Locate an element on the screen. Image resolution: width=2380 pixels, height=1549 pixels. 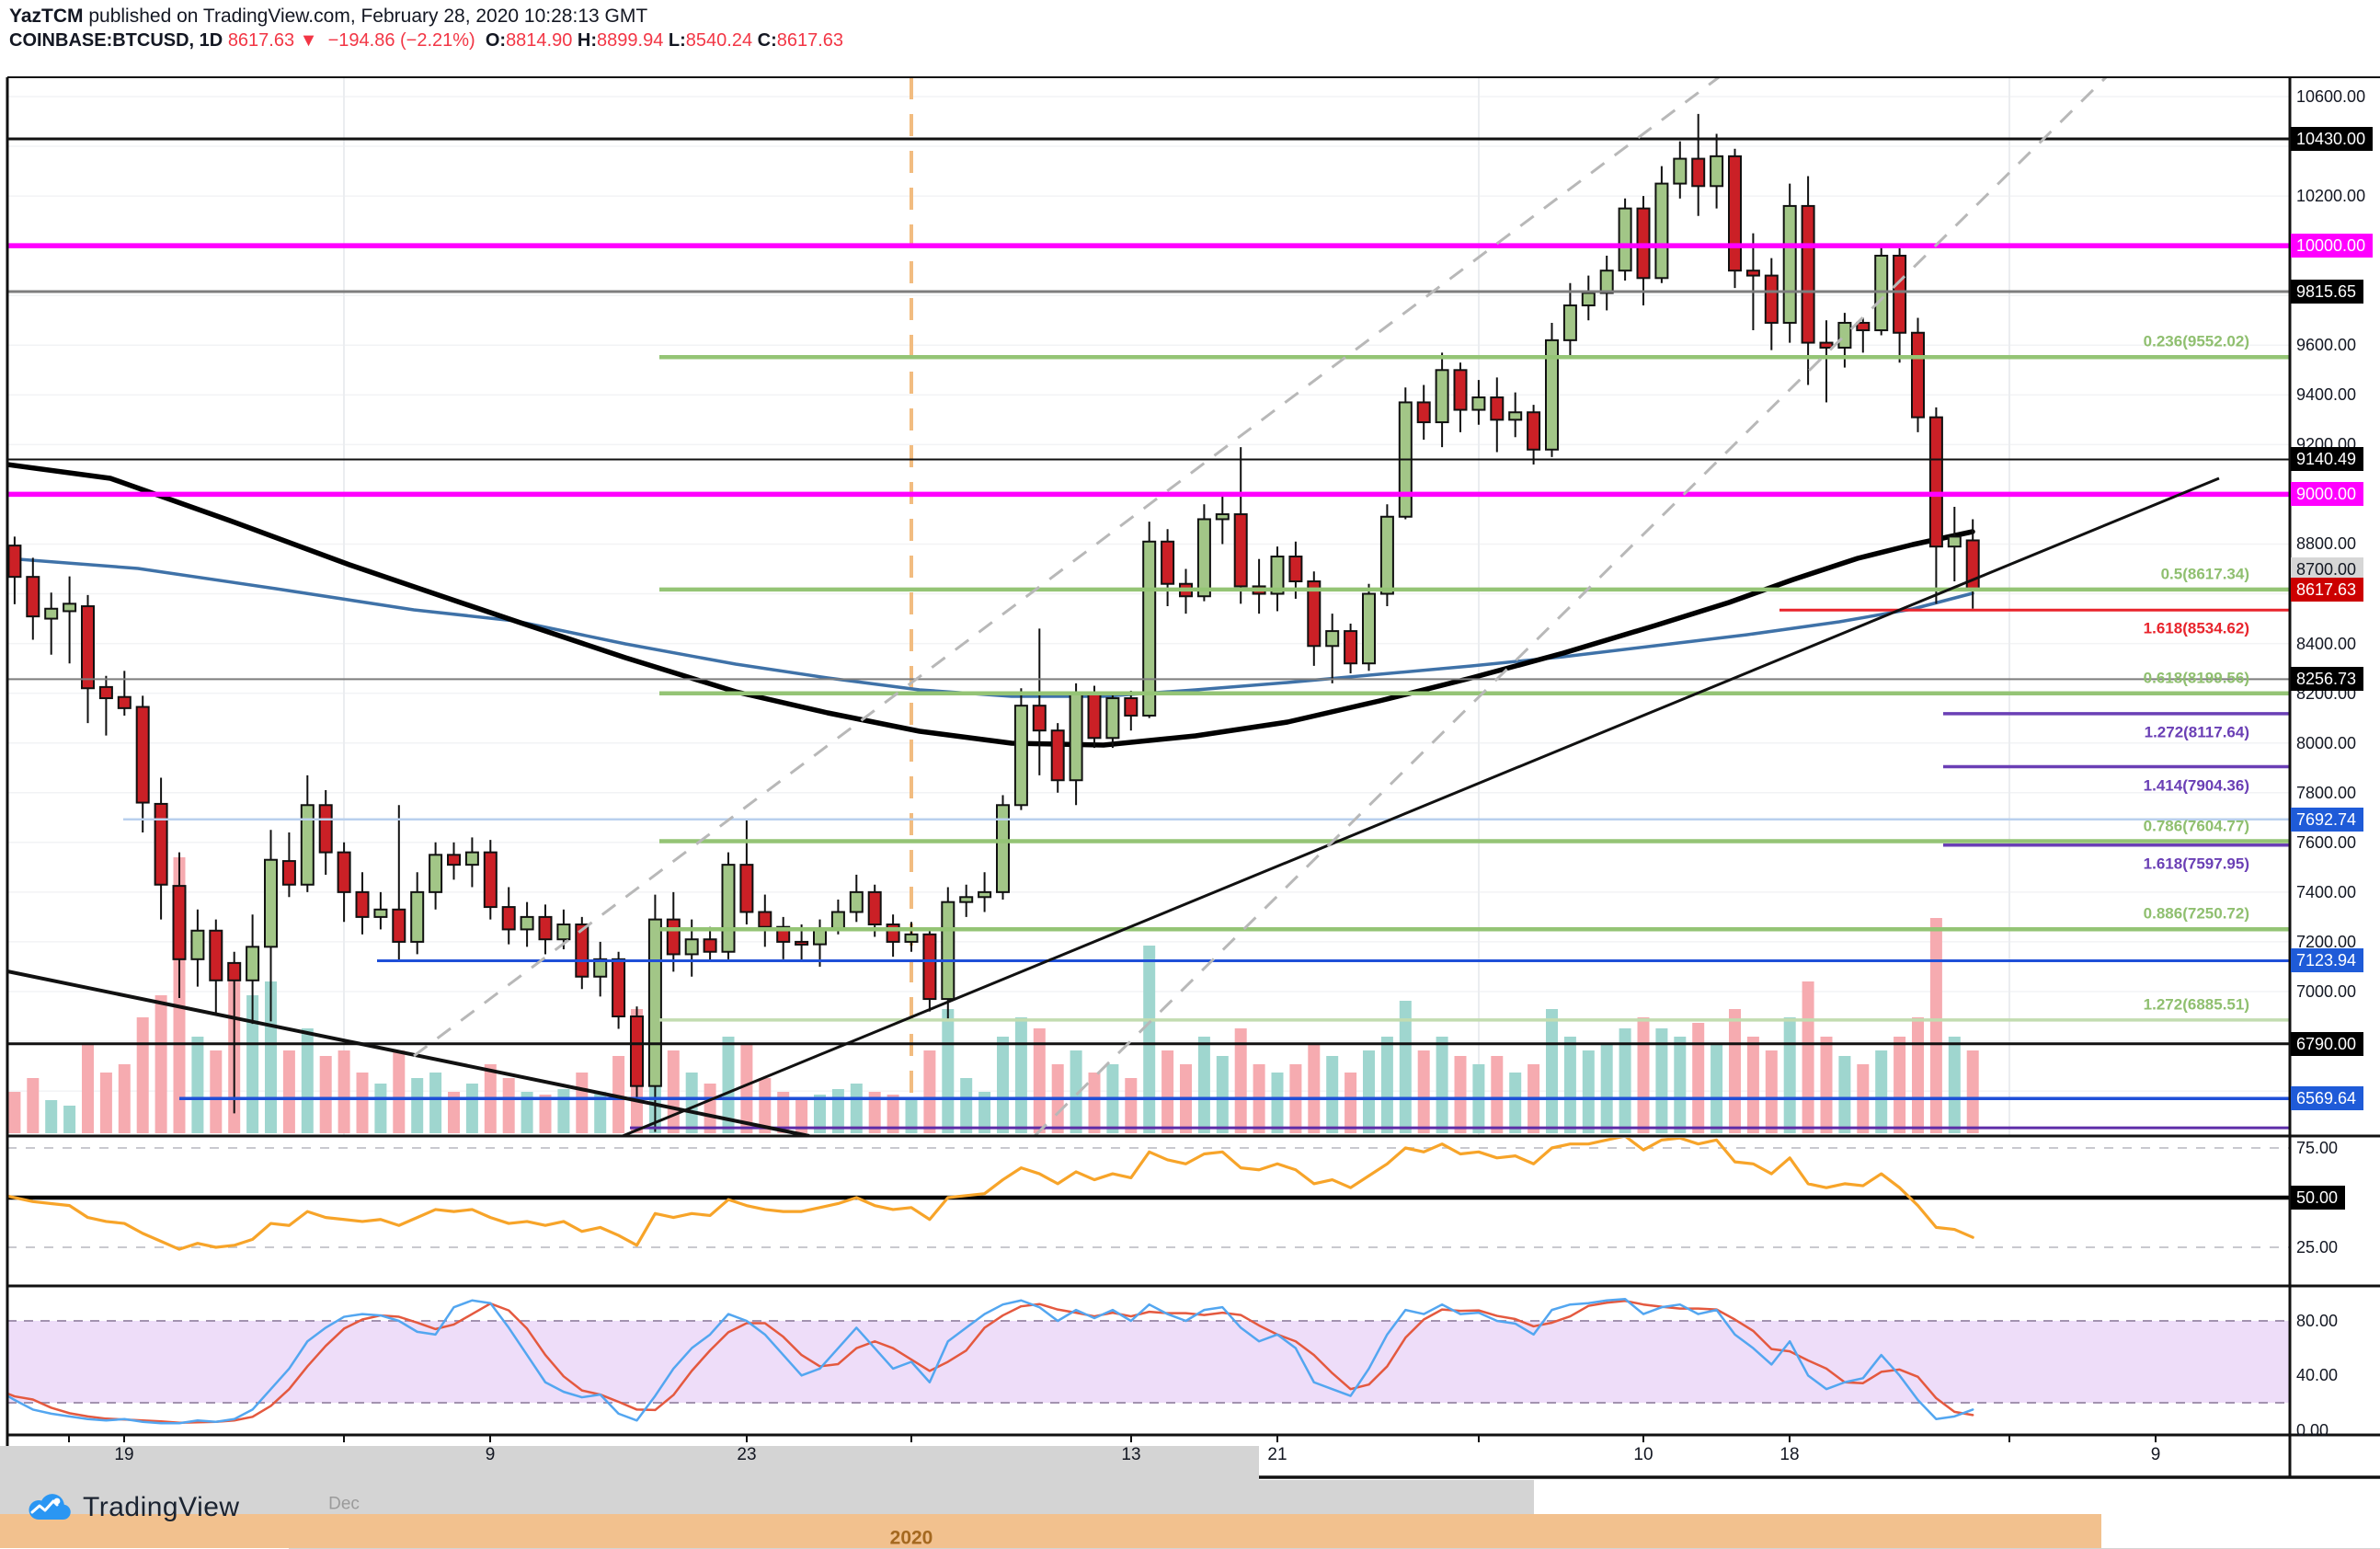
open-value: 8814.90 is located at coordinates (539, 41).